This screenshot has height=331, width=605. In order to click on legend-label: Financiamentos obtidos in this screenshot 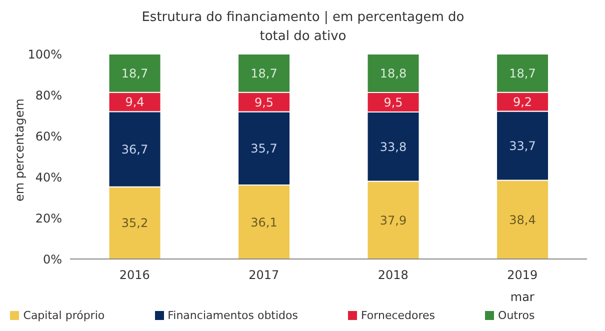, I will do `click(233, 315)`.